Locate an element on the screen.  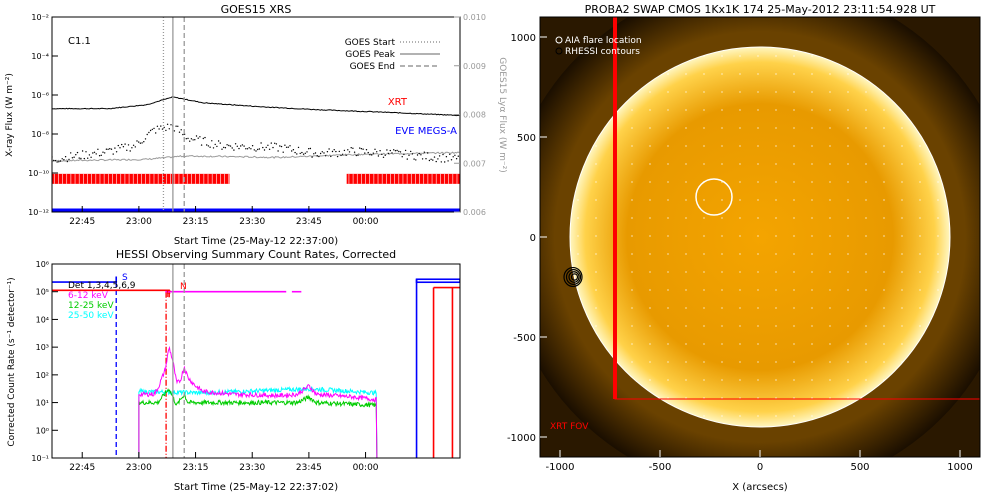
goes-y-axis: 10⁻² 10⁻⁴ 10⁻⁶ 10⁻⁸ 10⁻¹⁰ 10⁻¹² is located at coordinates (43, 115).